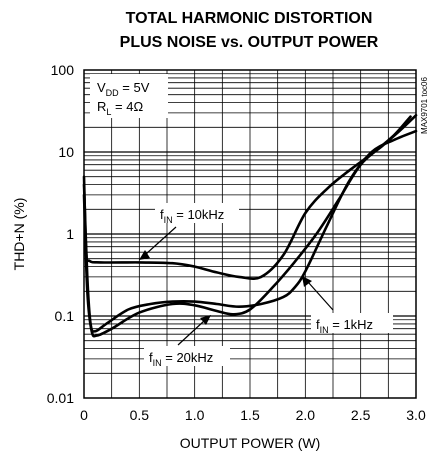 Image resolution: width=440 pixels, height=458 pixels. What do you see at coordinates (144, 255) in the screenshot?
I see `arrow-10khz-head` at bounding box center [144, 255].